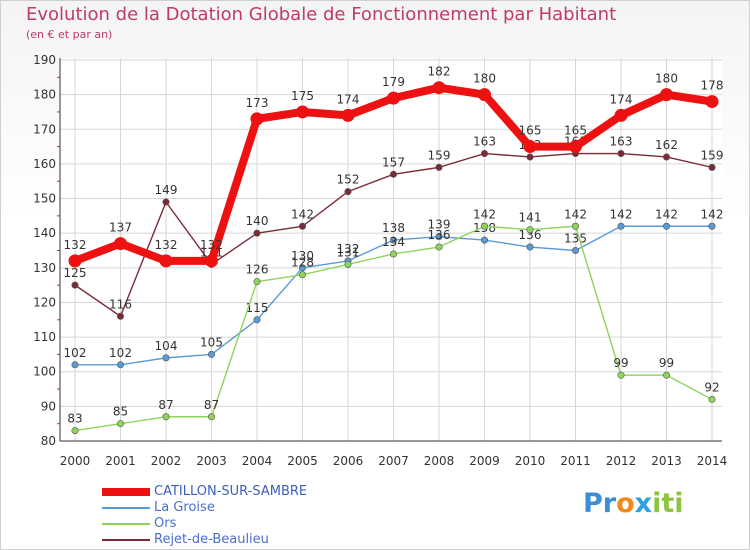 This screenshot has height=550, width=750. I want to click on data-label: 134, so click(393, 242).